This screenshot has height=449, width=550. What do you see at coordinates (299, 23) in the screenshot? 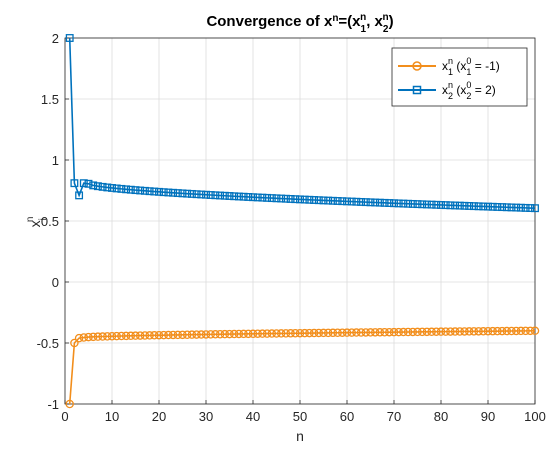
I see `chart-title: Convergence of xn=(x1n, x2n)` at bounding box center [299, 23].